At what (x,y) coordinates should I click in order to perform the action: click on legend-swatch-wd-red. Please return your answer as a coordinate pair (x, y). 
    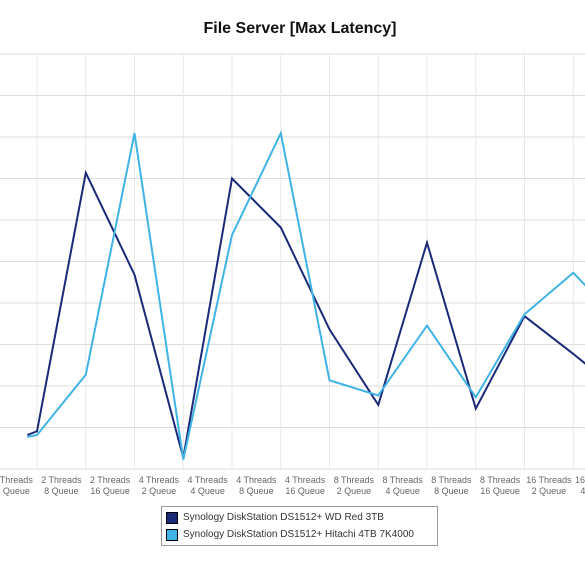
    Looking at the image, I should click on (172, 517).